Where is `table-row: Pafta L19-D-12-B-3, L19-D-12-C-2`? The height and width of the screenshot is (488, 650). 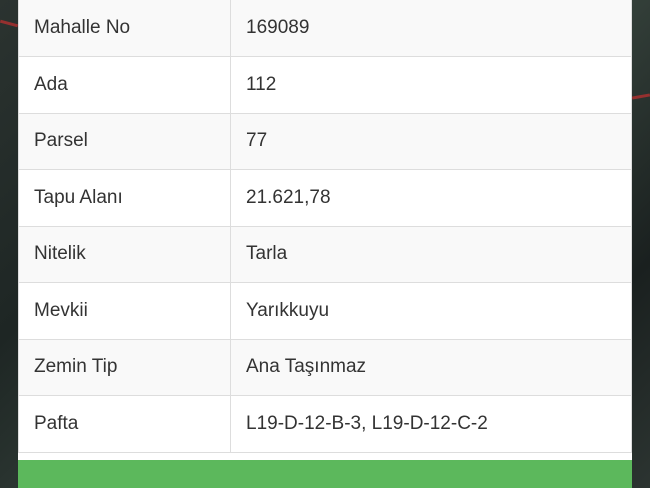 table-row: Pafta L19-D-12-B-3, L19-D-12-C-2 is located at coordinates (325, 424).